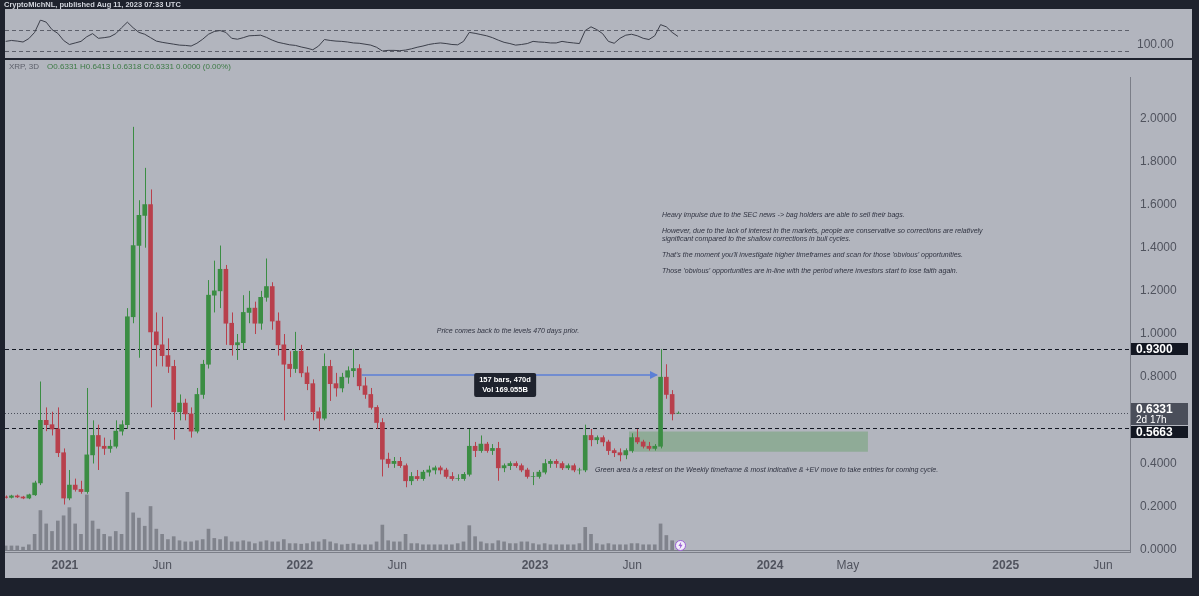 This screenshot has height=596, width=1199. I want to click on ref-line-label: 0.9300, so click(1159, 349).